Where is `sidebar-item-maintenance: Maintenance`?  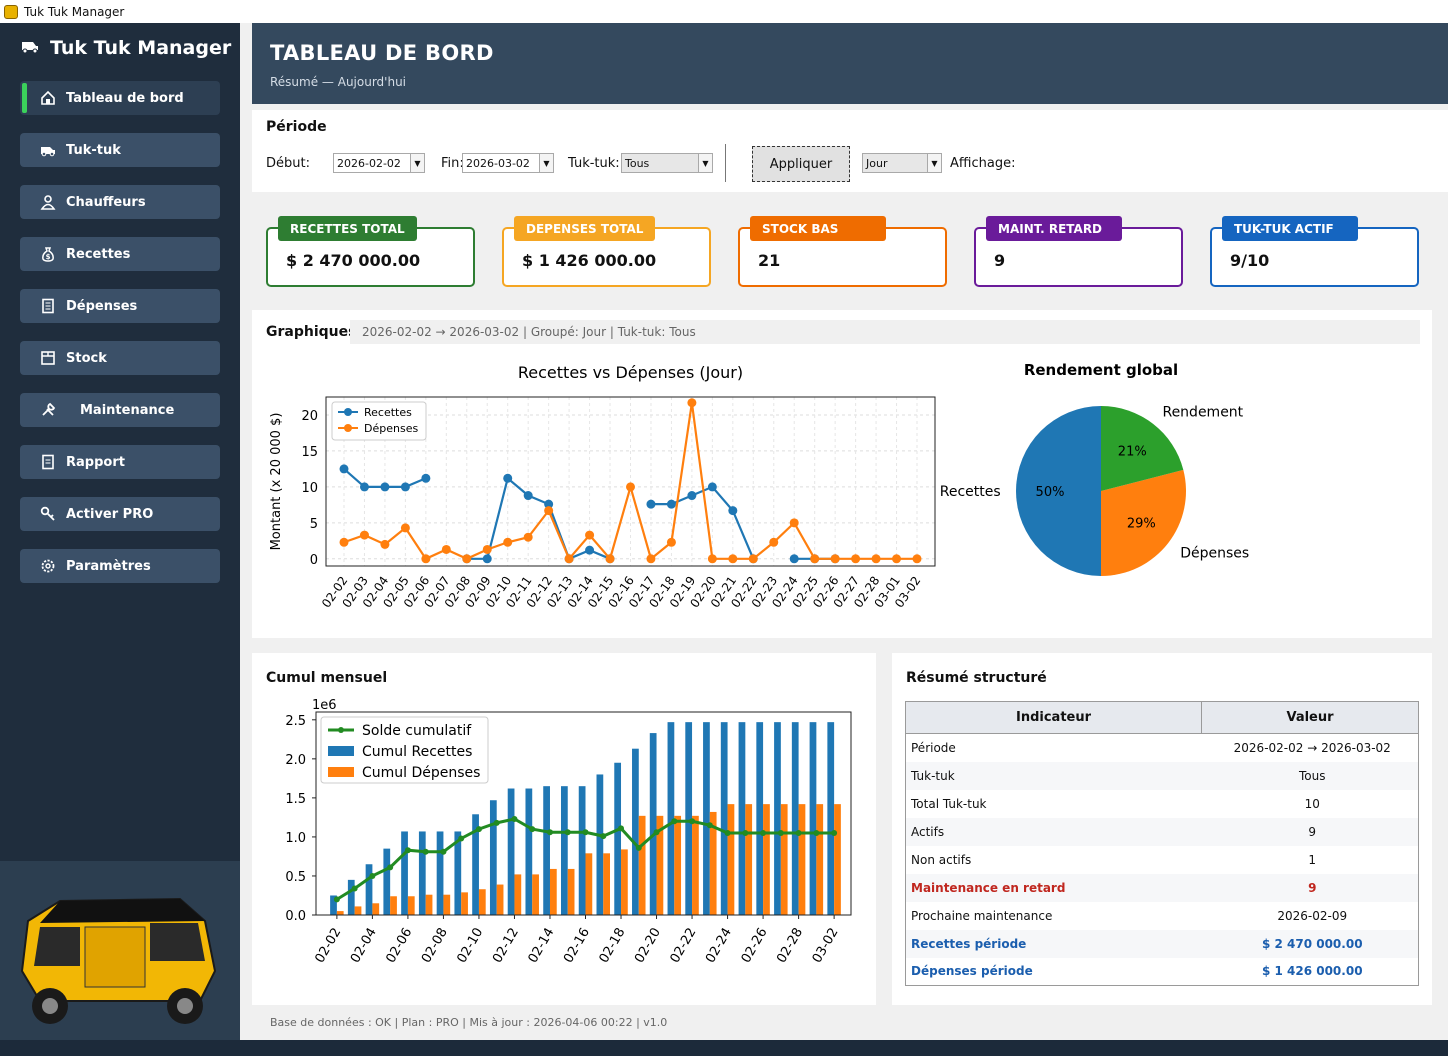
sidebar-item-maintenance: Maintenance is located at coordinates (120, 410).